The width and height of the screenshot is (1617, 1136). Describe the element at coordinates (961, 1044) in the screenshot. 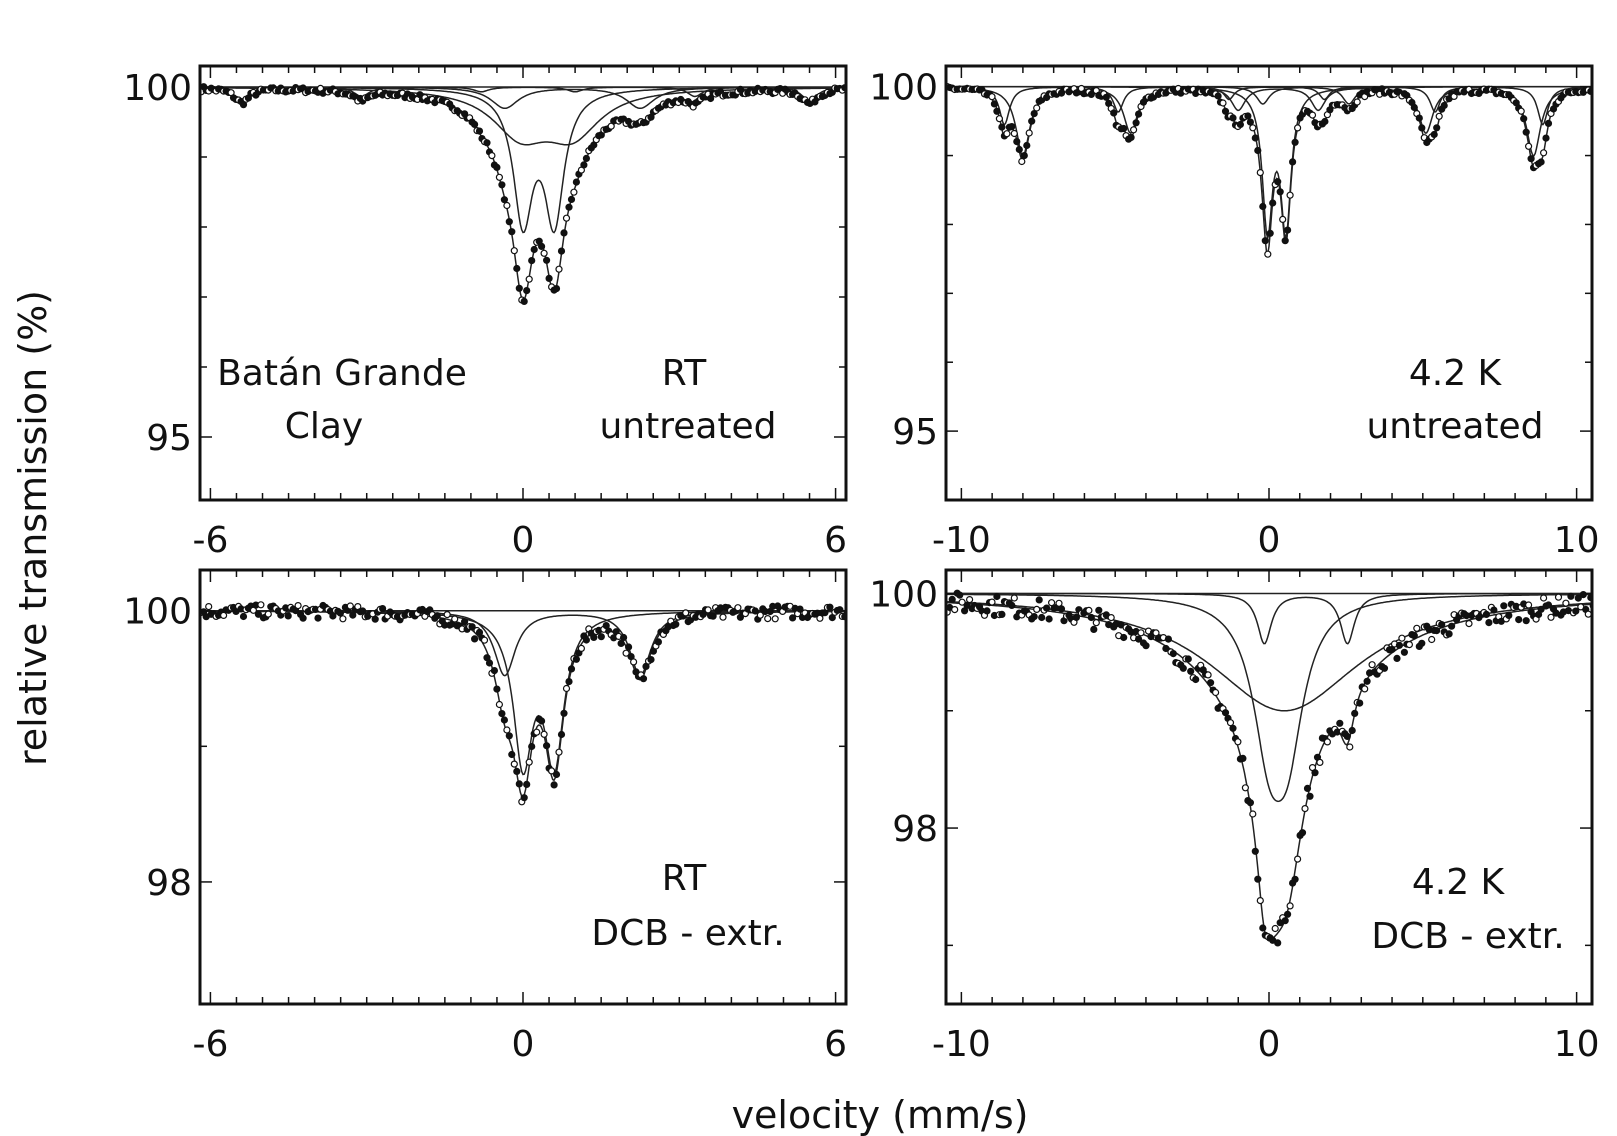

I see `x-tick-label: -10` at that location.